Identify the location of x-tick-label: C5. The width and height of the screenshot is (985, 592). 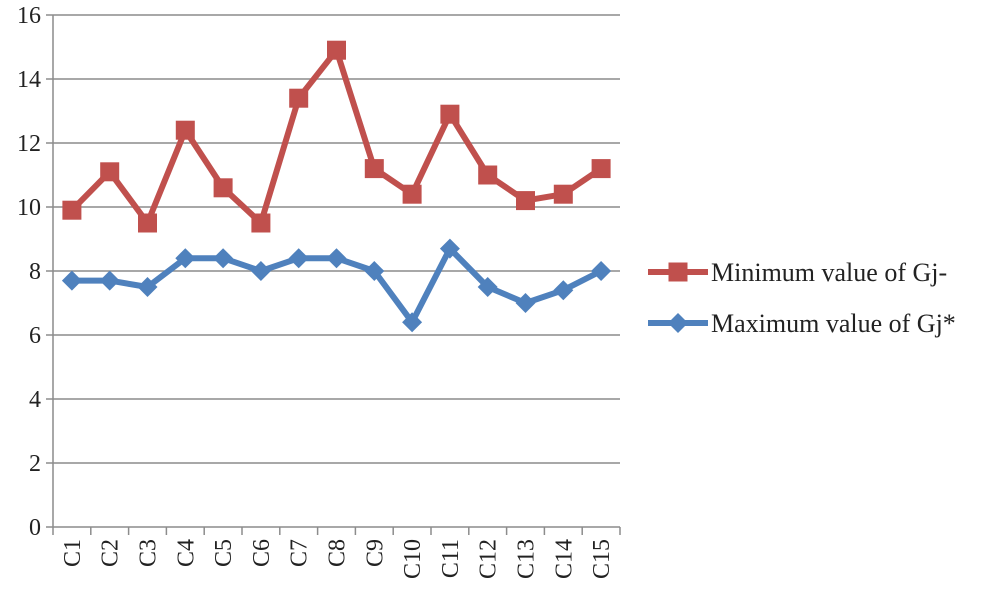
(224, 553).